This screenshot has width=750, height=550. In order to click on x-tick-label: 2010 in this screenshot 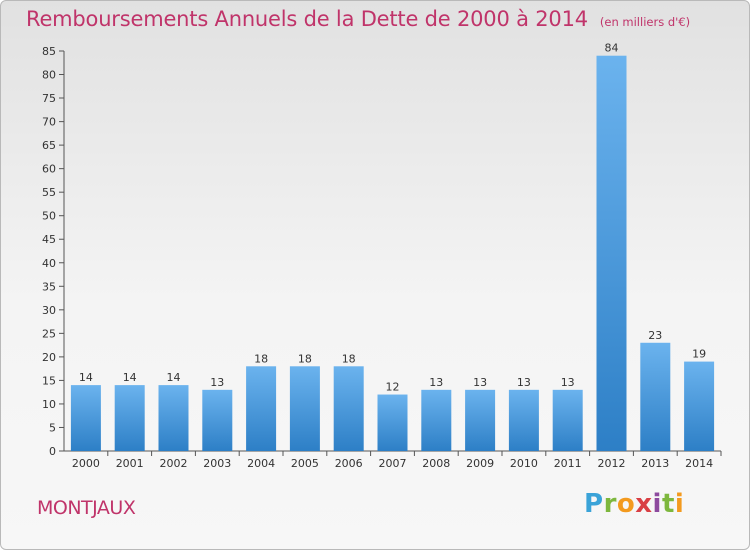, I will do `click(524, 463)`.